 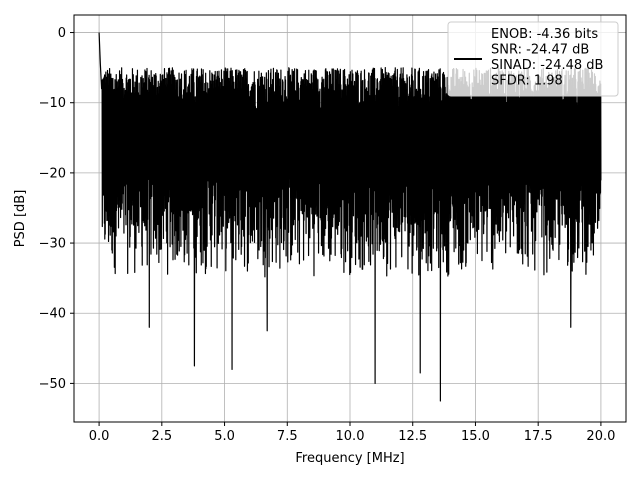 I want to click on y-axis-title: PSD [dB], so click(x=20, y=219).